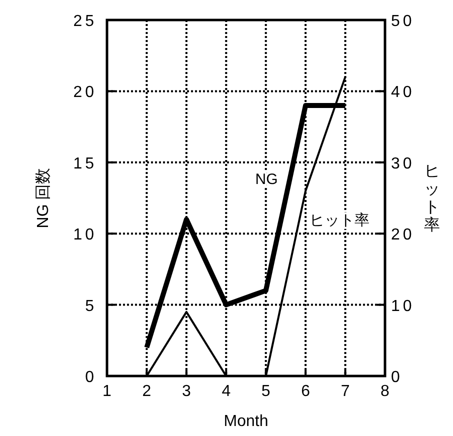 Image resolution: width=453 pixels, height=436 pixels. Describe the element at coordinates (147, 391) in the screenshot. I see `x-tick-label: 2` at that location.